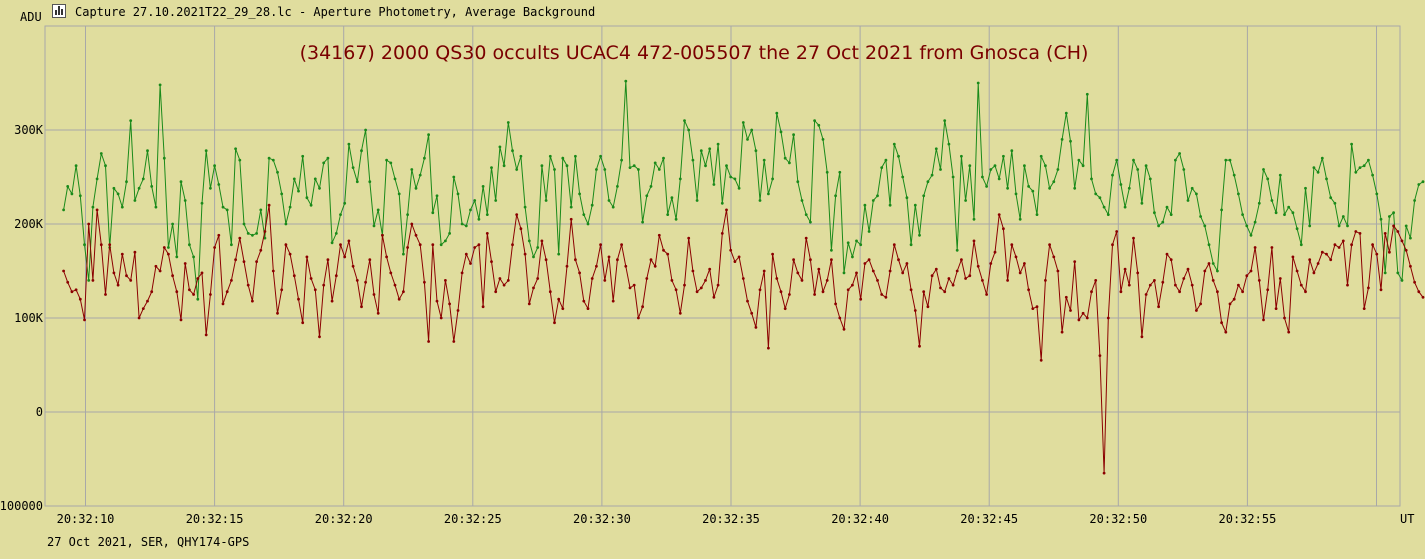  I want to click on chart-app-icon, so click(59, 11).